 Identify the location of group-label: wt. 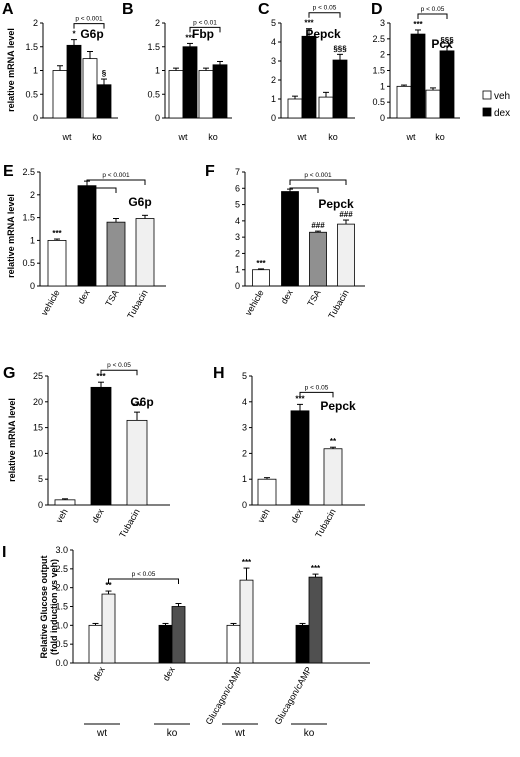
(101, 733).